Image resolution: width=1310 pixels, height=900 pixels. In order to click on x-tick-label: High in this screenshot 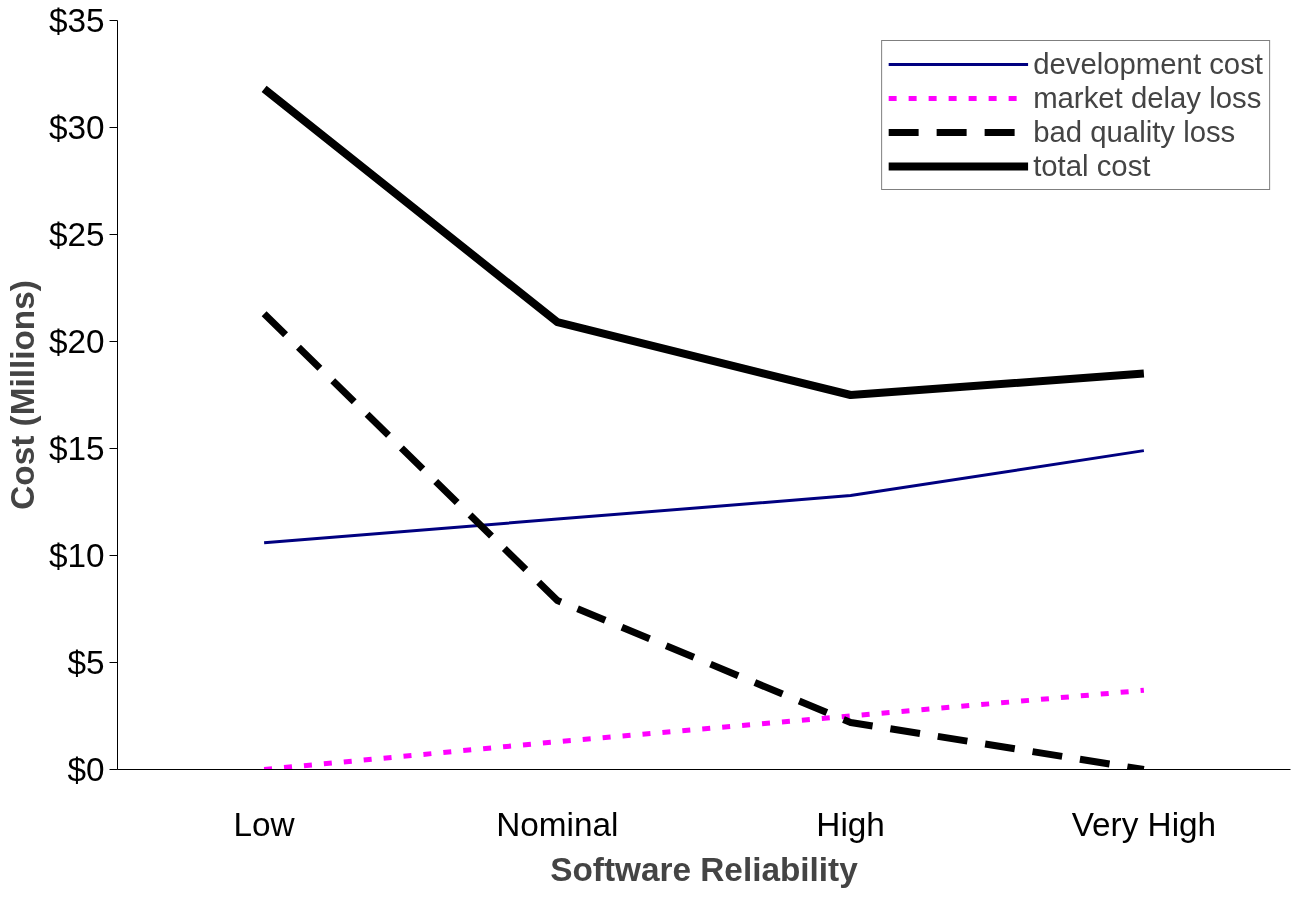, I will do `click(850, 824)`.